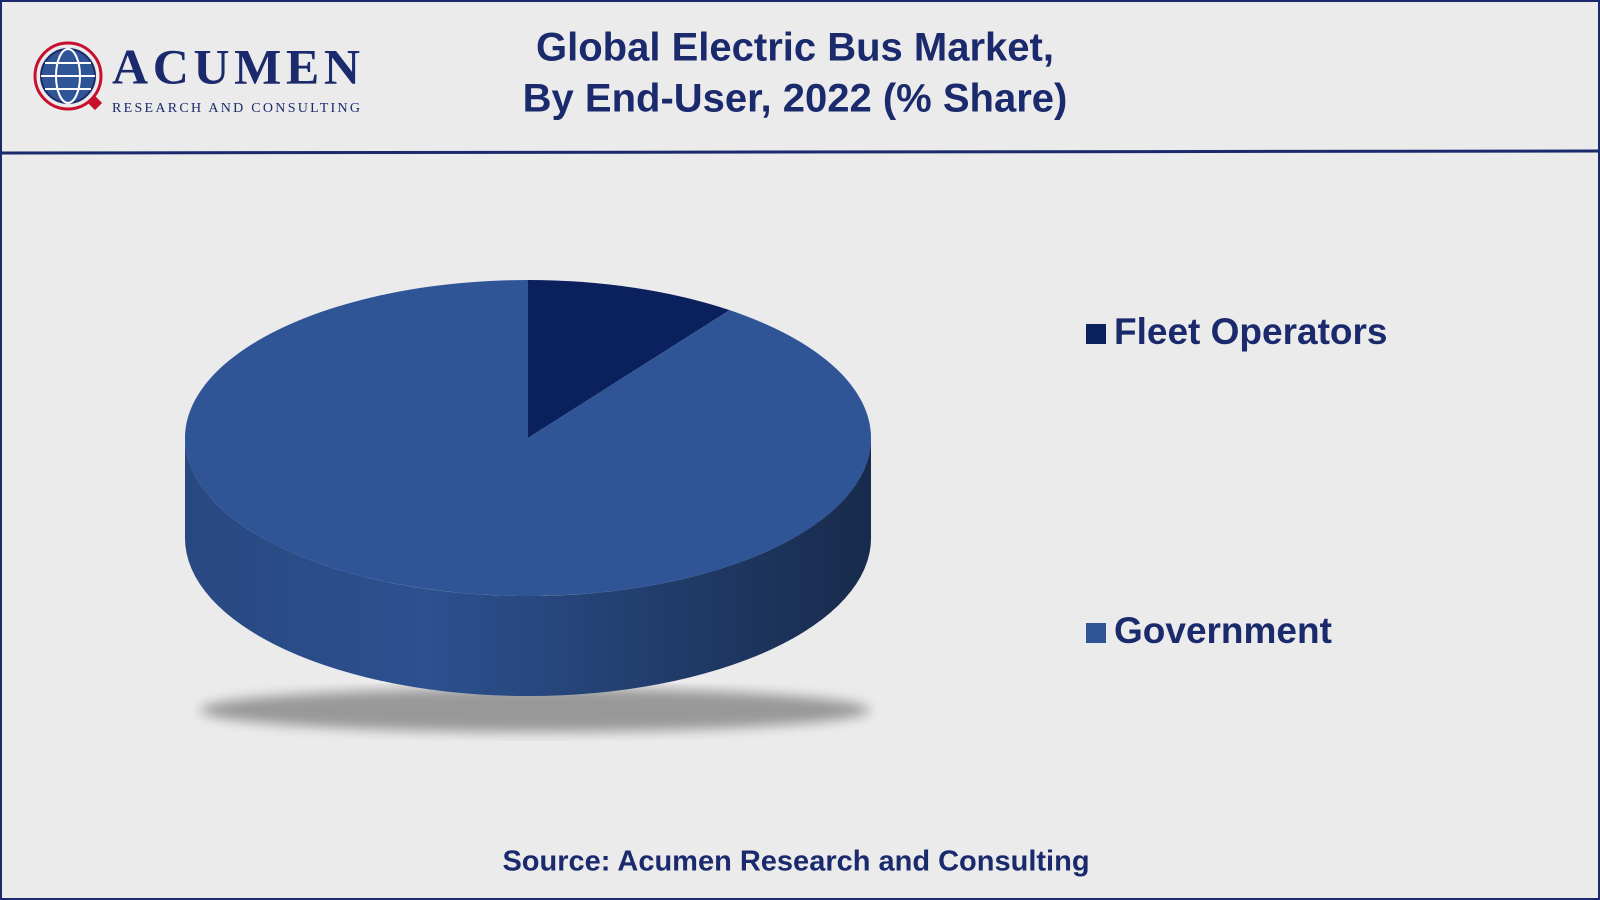  Describe the element at coordinates (795, 99) in the screenshot. I see `chart-title: By End-User, 2022 (% Share)` at that location.